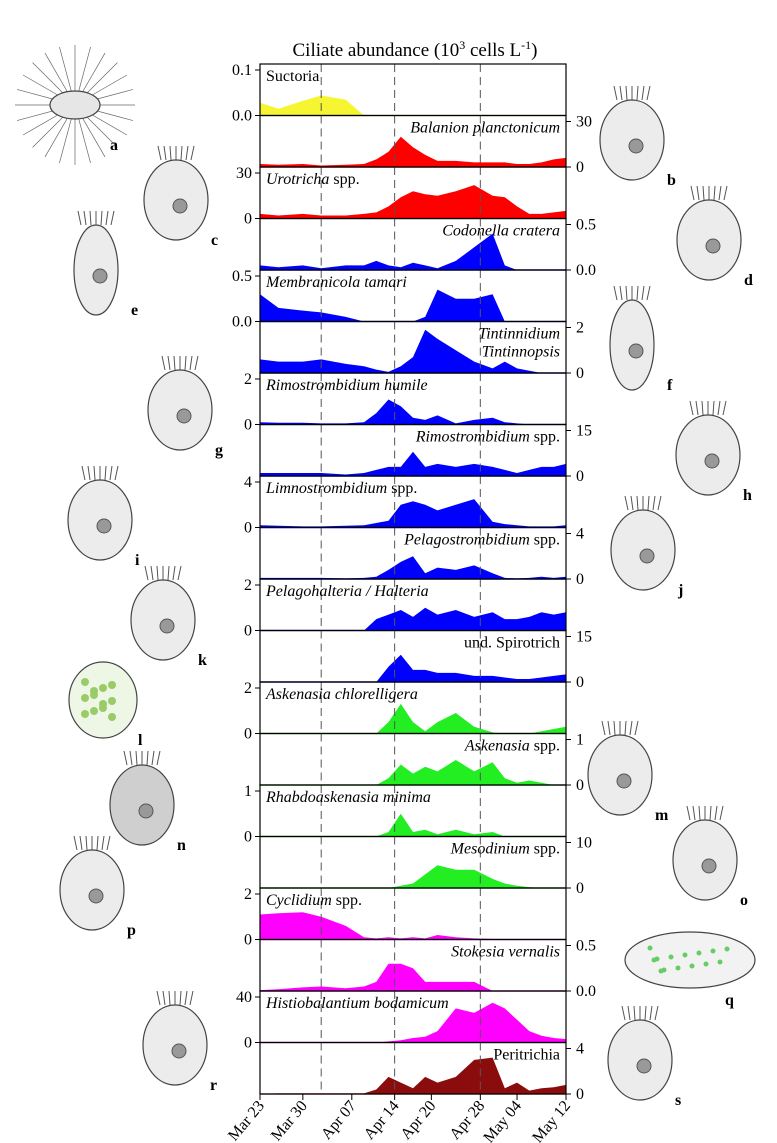 This screenshot has height=1143, width=777. Describe the element at coordinates (114, 145) in the screenshot. I see `organism-label: a` at that location.